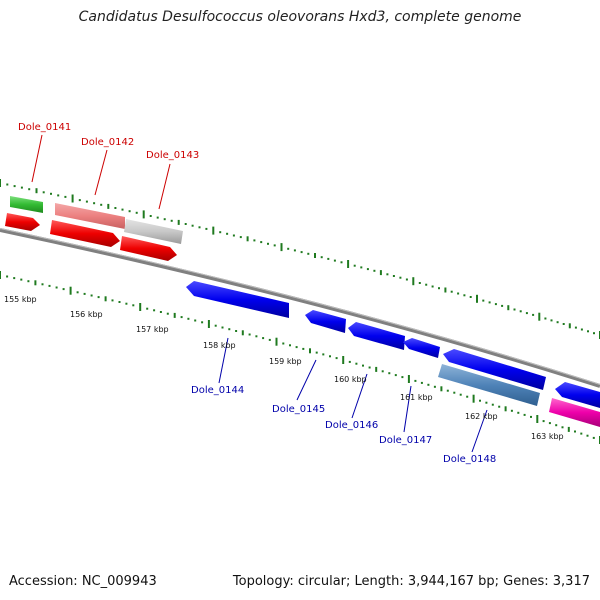  I want to click on gene-label-dole-0146: Dole_0146, so click(351, 425).